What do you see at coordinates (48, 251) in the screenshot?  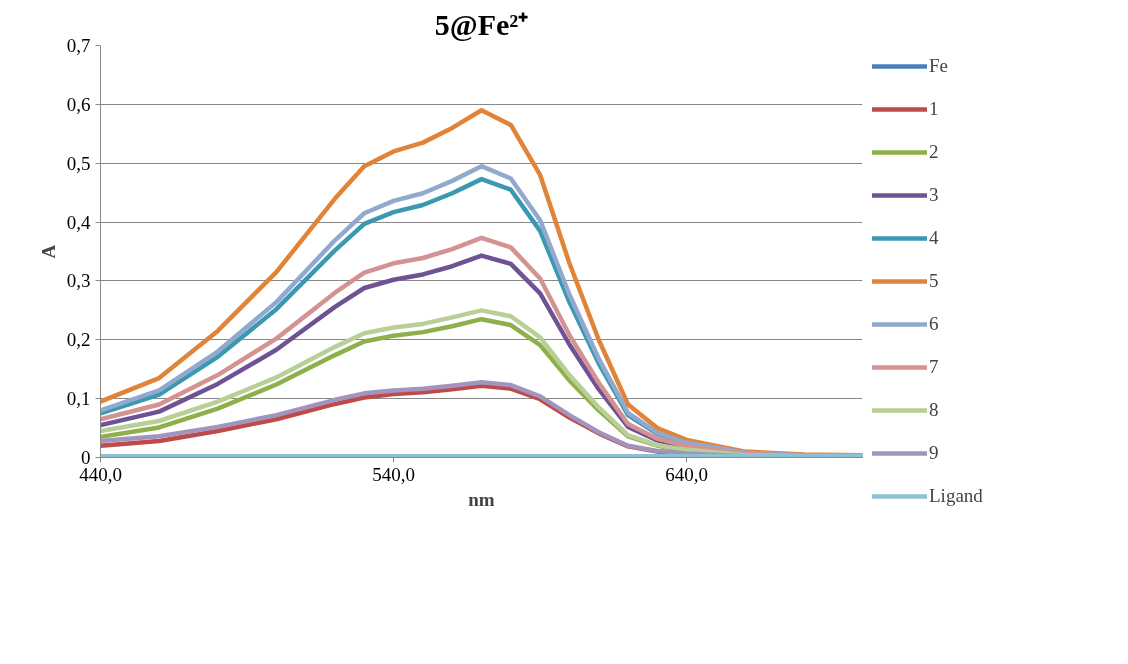 I see `y-axis-title: A` at bounding box center [48, 251].